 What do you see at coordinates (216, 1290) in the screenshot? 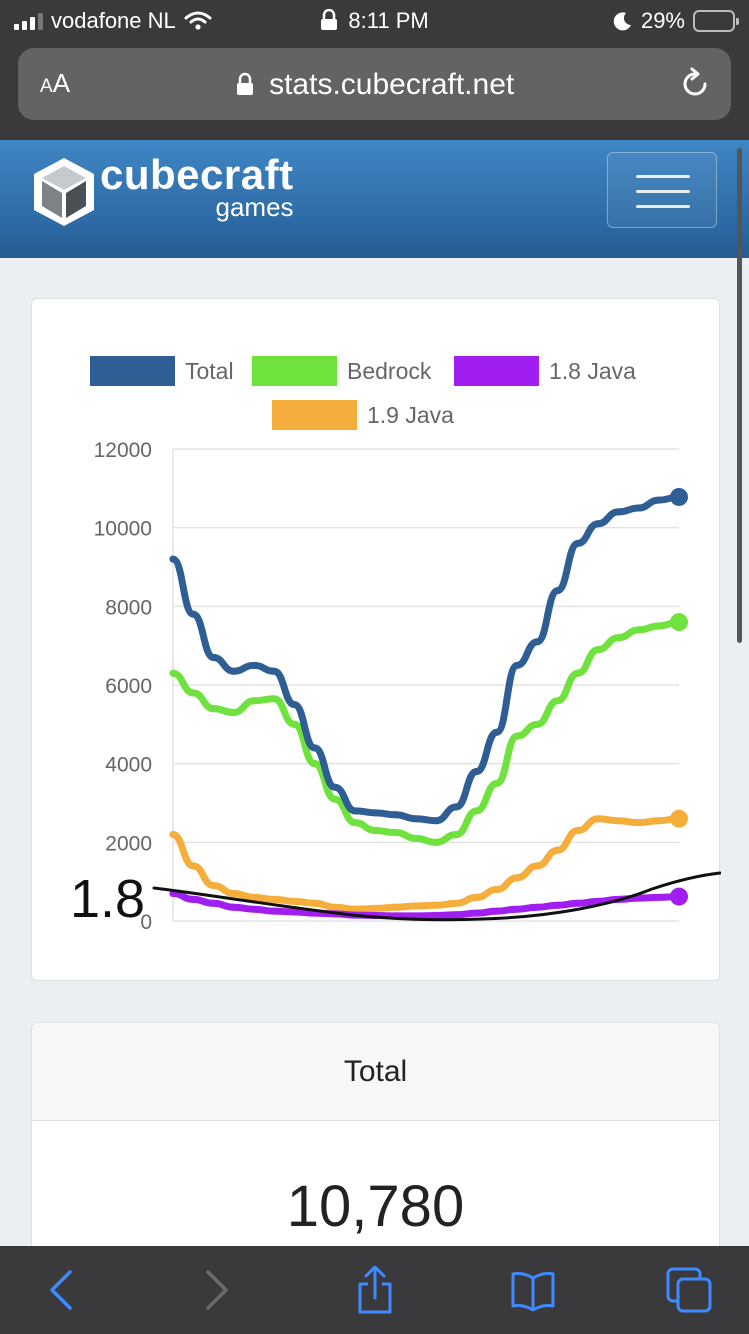
I see `forward-icon` at bounding box center [216, 1290].